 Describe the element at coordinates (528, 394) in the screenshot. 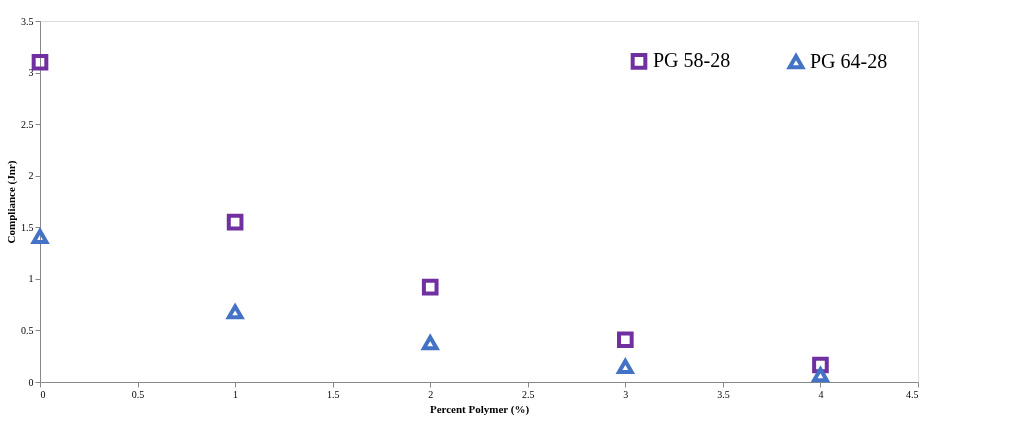

I see `x-tick-label: 2.5` at that location.